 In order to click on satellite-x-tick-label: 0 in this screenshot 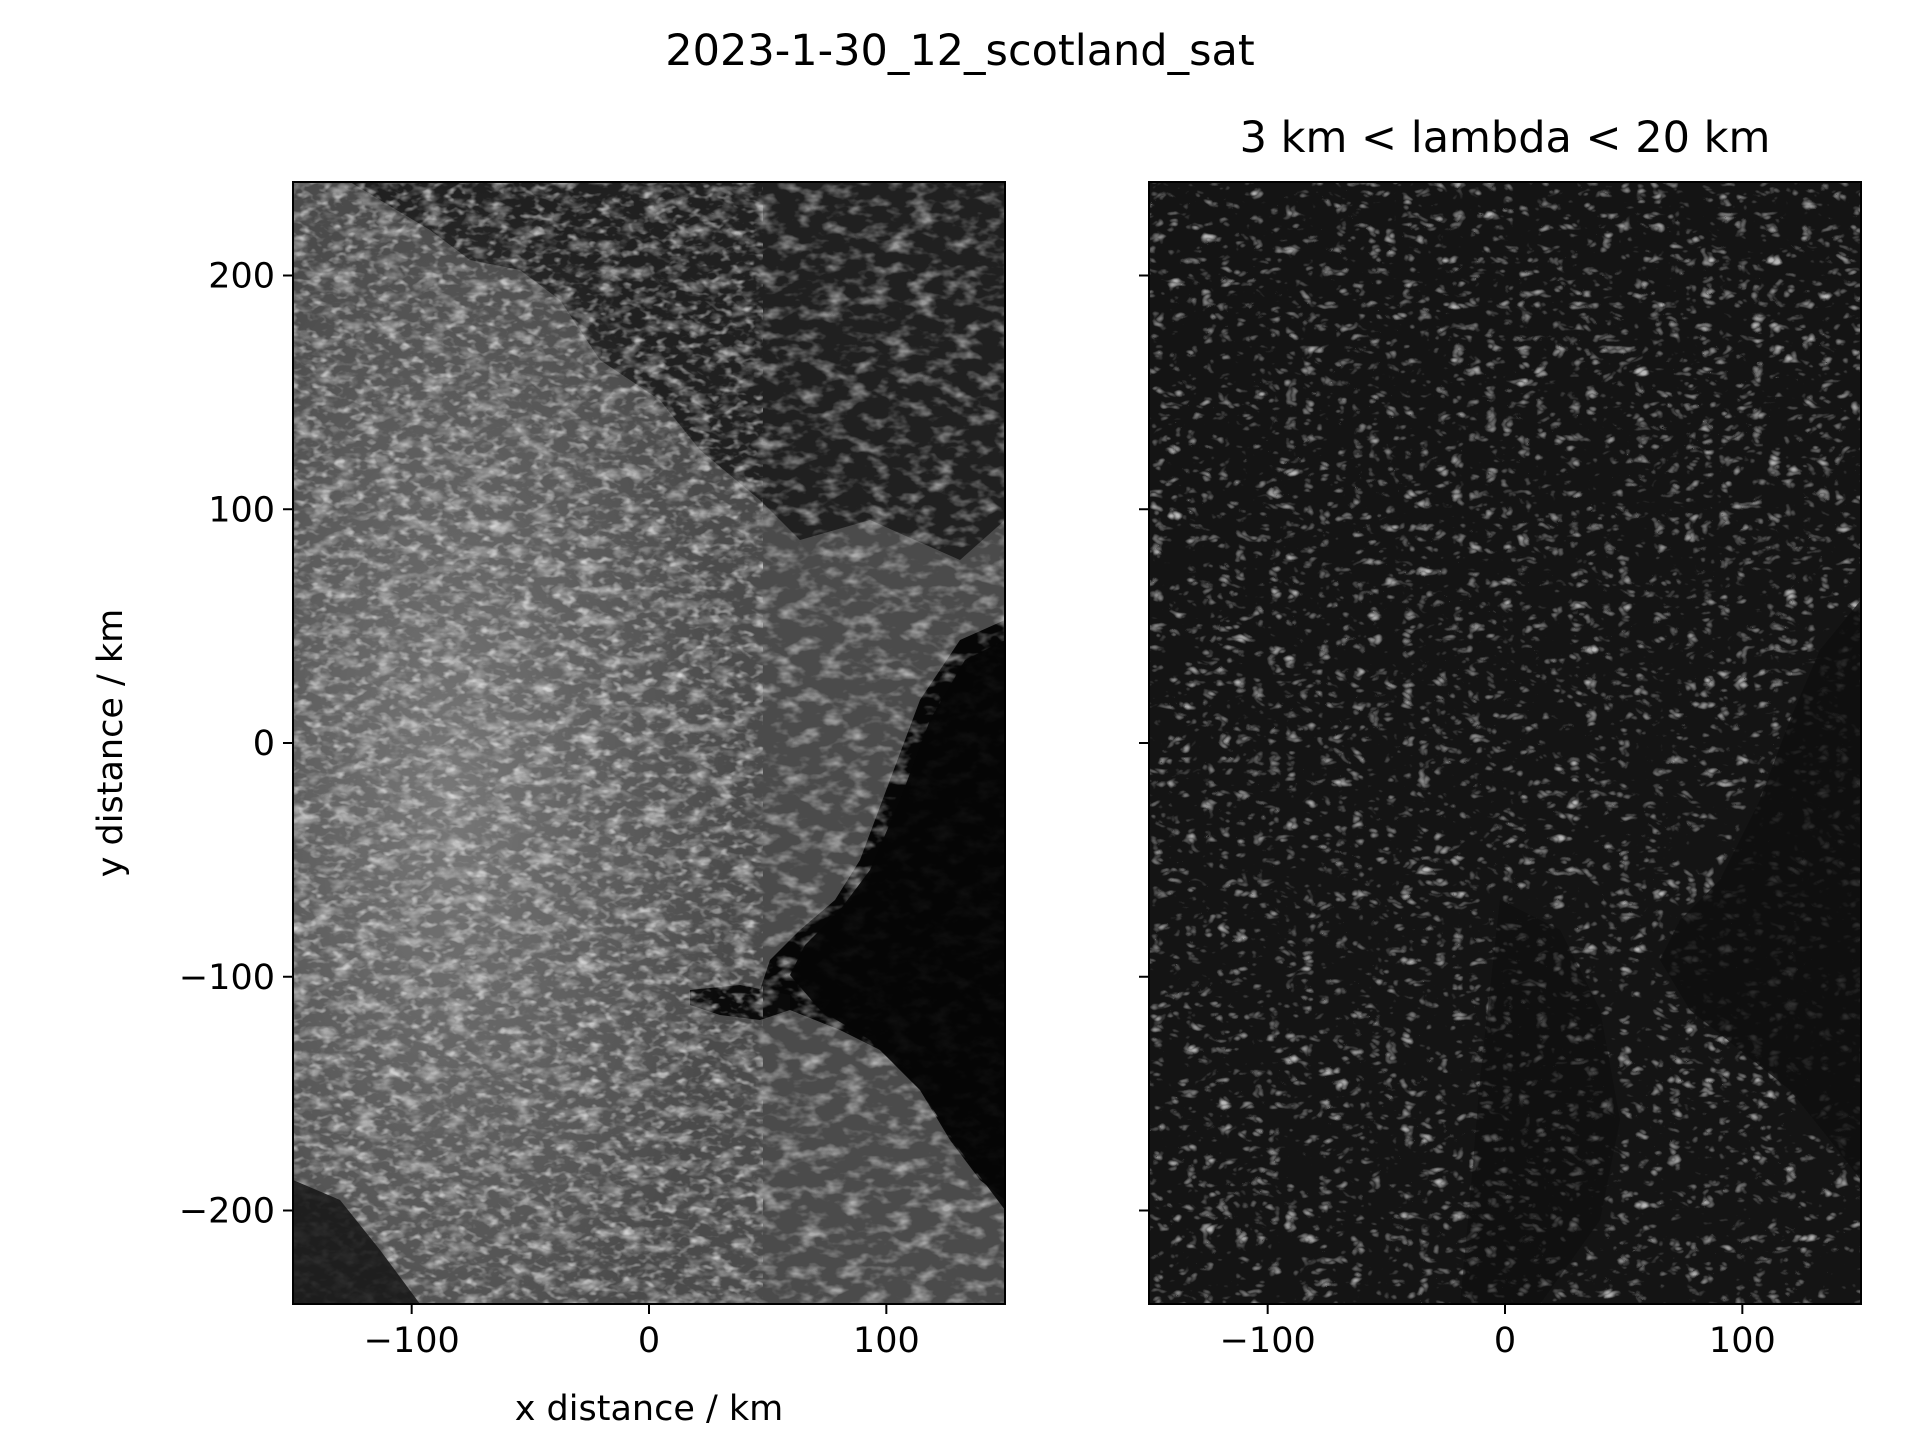, I will do `click(649, 1341)`.